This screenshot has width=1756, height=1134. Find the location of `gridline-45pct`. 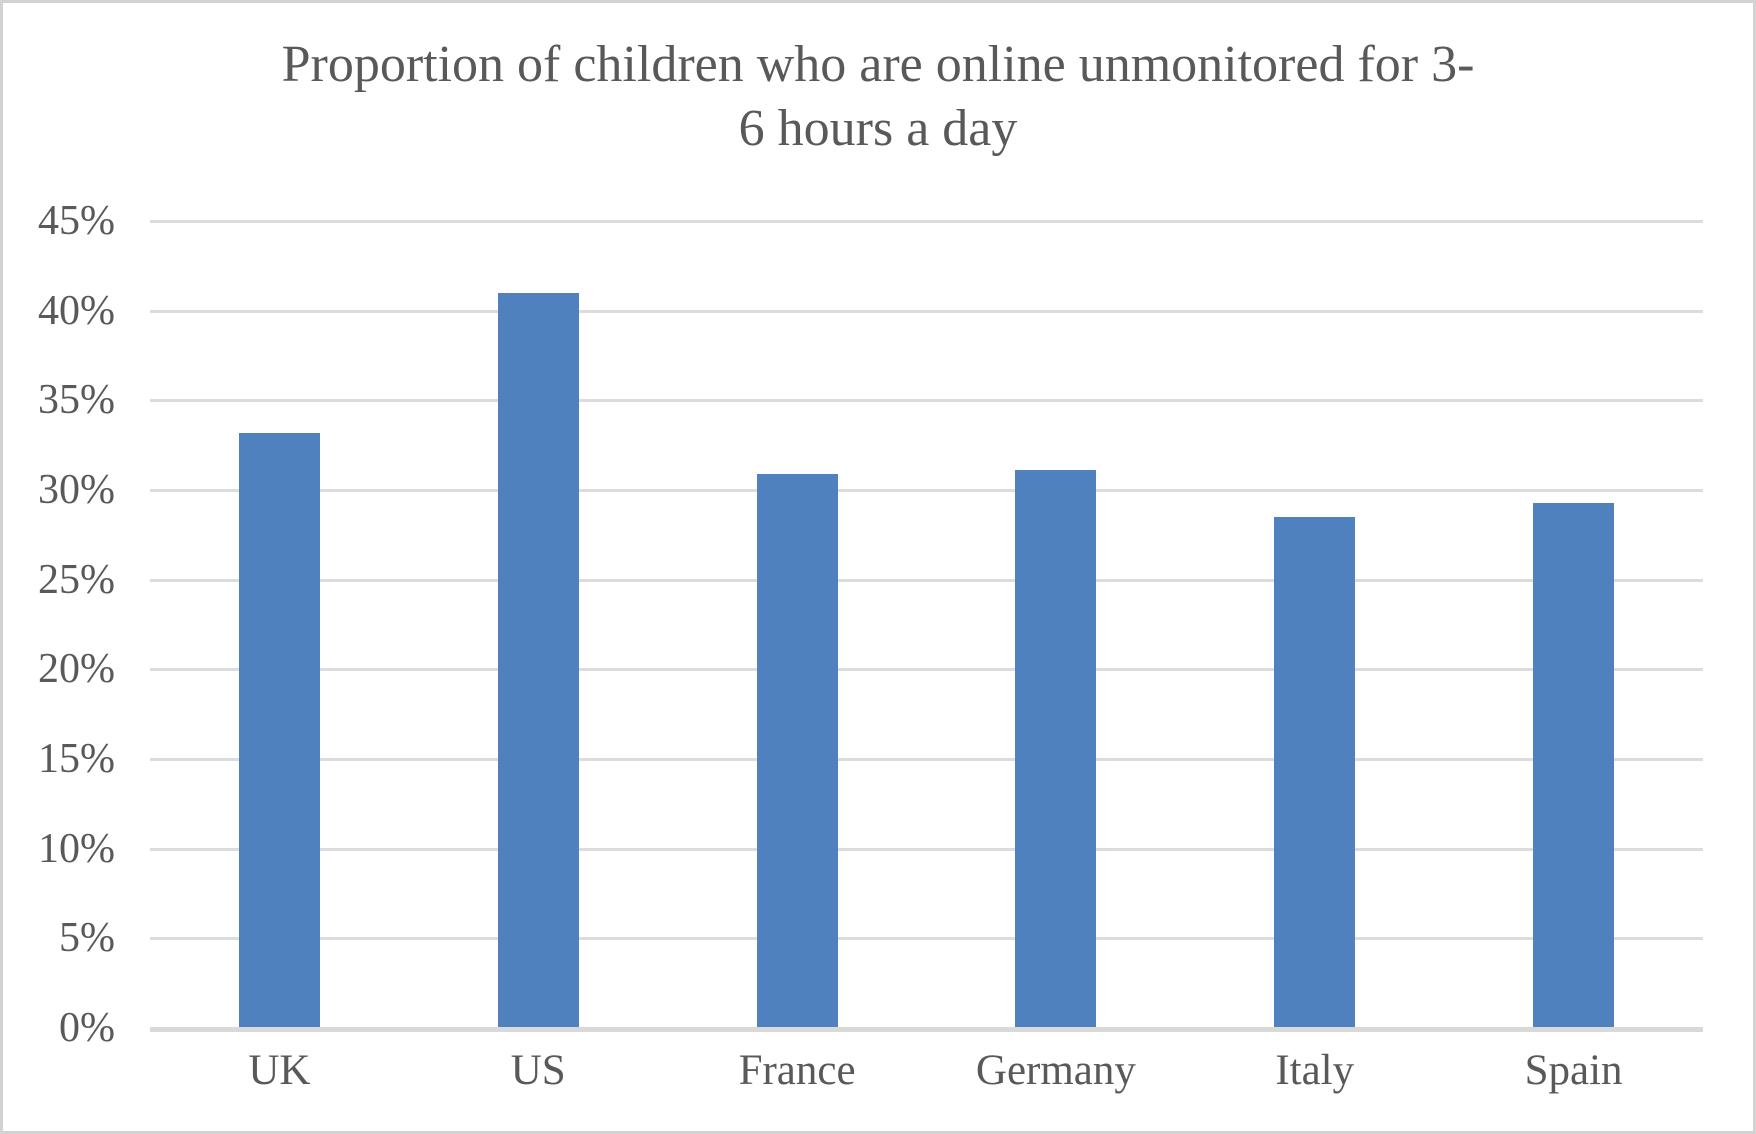

gridline-45pct is located at coordinates (926, 221).